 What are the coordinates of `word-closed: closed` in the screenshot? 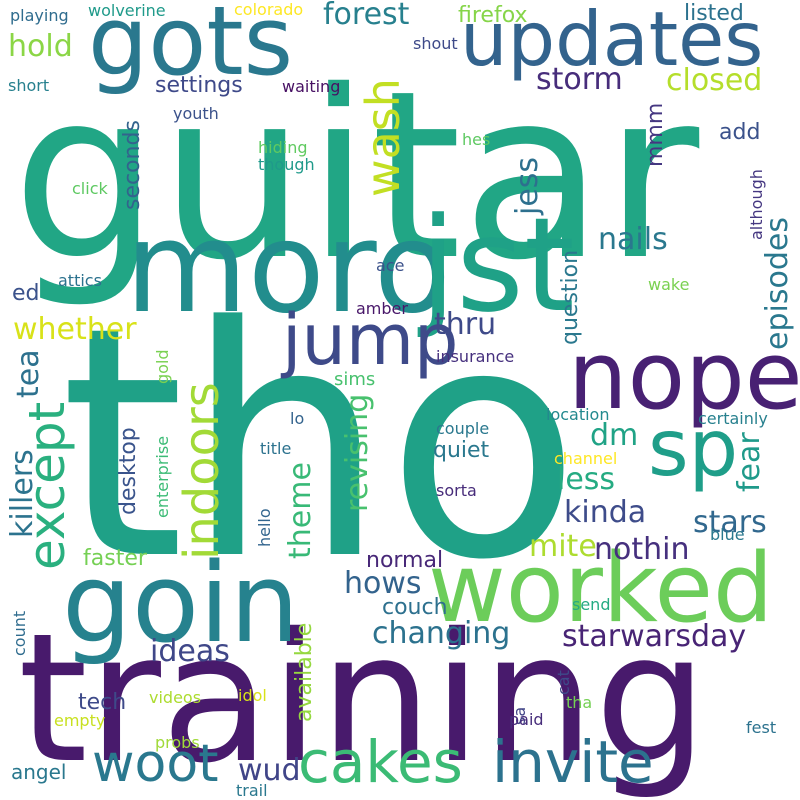 It's located at (714, 80).